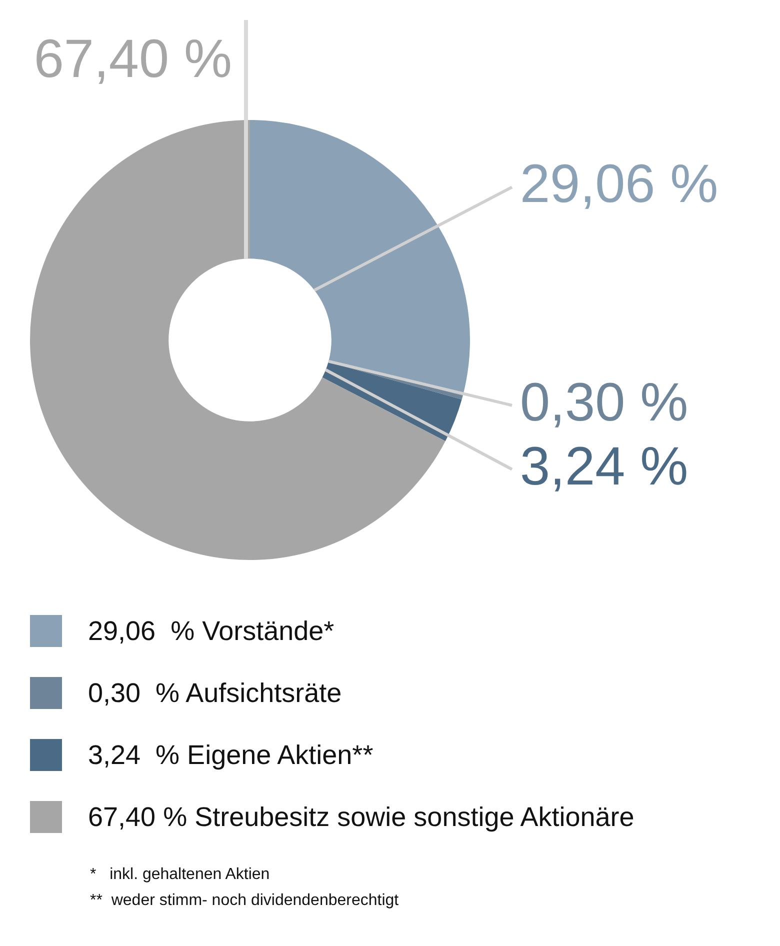 This screenshot has width=780, height=946. What do you see at coordinates (215, 693) in the screenshot?
I see `legend-label: 0,30 % Aufsichtsräte` at bounding box center [215, 693].